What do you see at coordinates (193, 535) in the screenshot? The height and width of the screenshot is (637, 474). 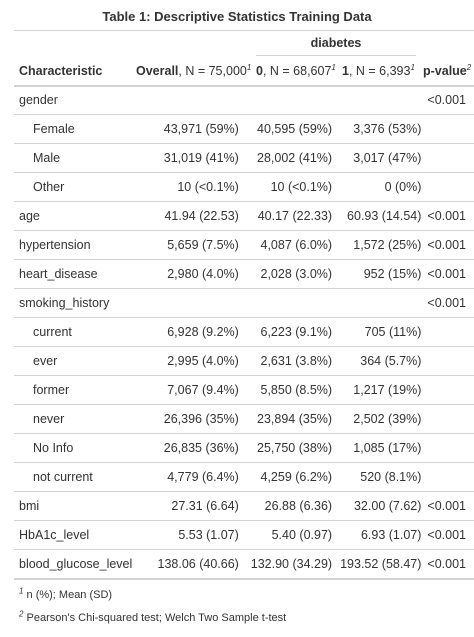 I see `cell-overall: 5.53 (1.07)` at bounding box center [193, 535].